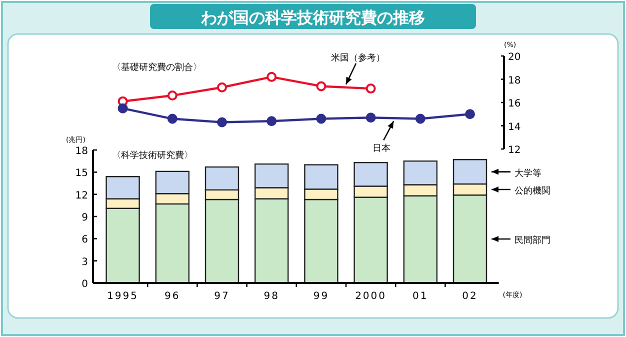  Describe the element at coordinates (532, 240) in the screenshot. I see `text: 民間部門` at that location.